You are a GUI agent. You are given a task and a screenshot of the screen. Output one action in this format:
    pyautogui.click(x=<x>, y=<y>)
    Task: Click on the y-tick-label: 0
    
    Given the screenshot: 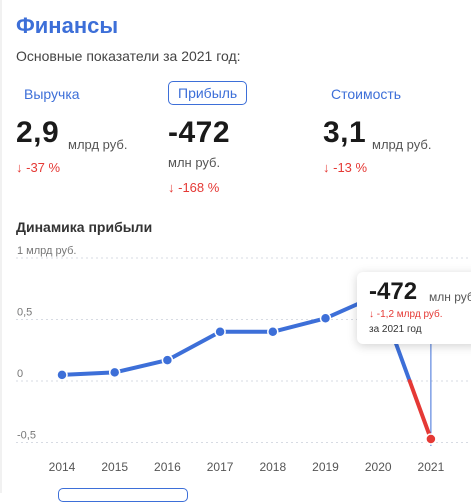 What is the action you would take?
    pyautogui.click(x=20, y=374)
    